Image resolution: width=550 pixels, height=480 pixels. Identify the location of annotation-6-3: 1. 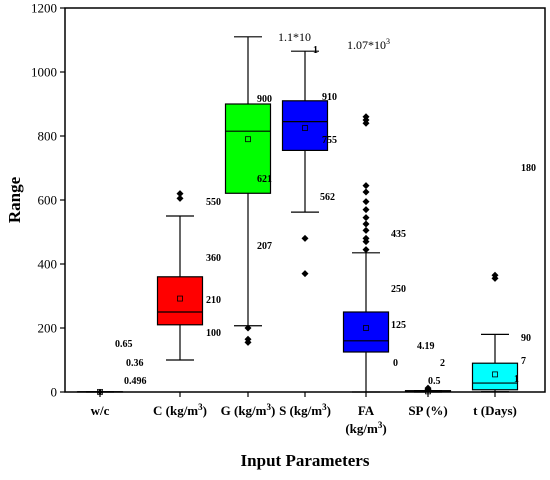
(516, 379).